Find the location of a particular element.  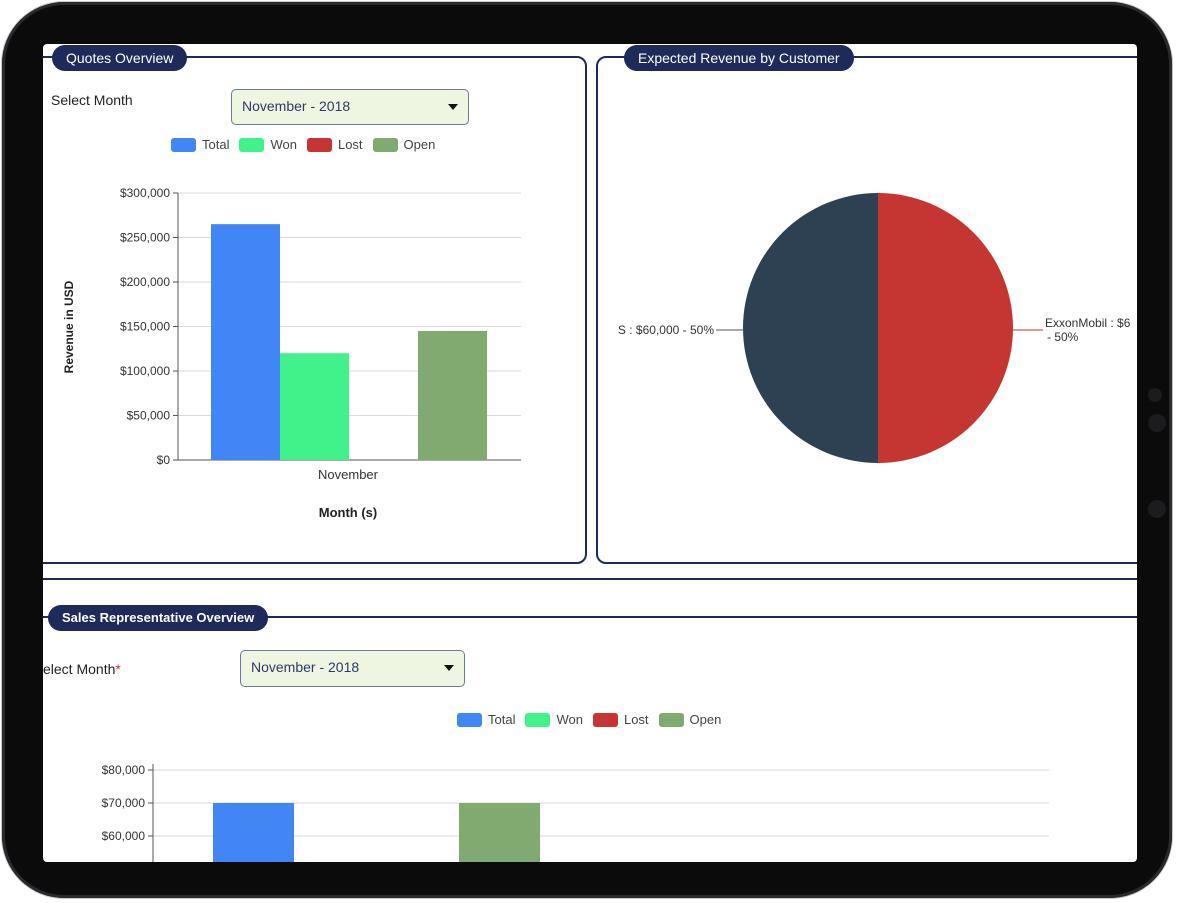

y-tick-label: $80,000 is located at coordinates (124, 770).